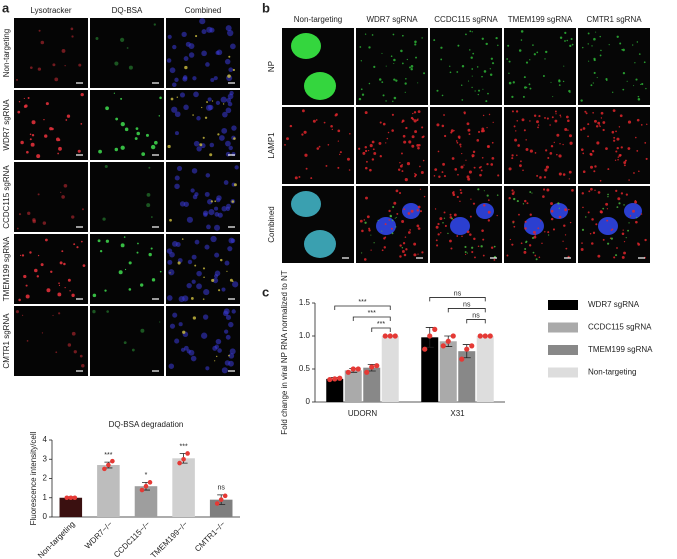  I want to click on x-tick-label: Non-targeting, so click(56, 539).